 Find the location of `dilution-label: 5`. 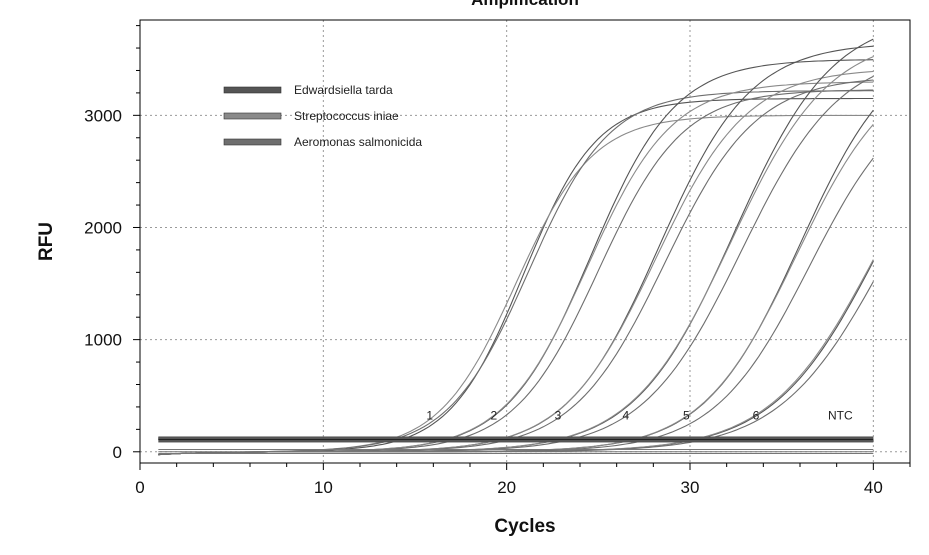

dilution-label: 5 is located at coordinates (686, 415).